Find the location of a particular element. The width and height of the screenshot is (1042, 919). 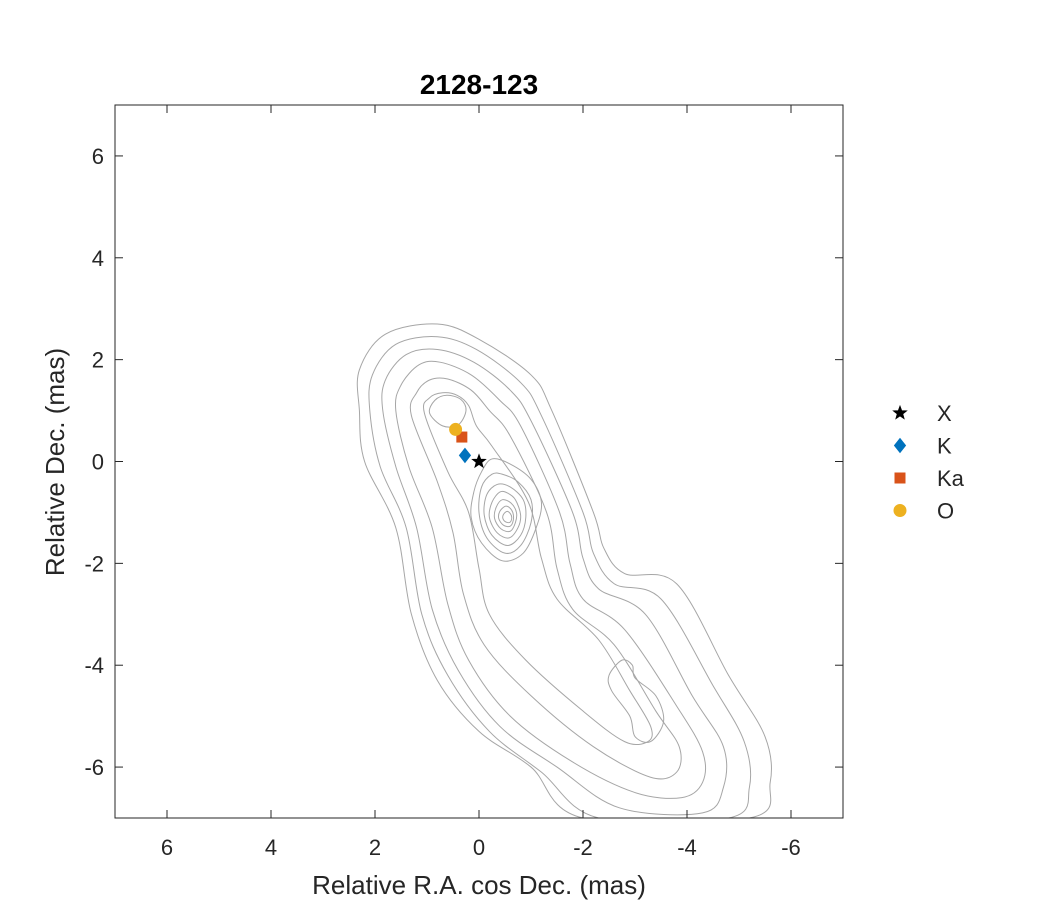

x-axis-label: Relative R.A. cos Dec. (mas) is located at coordinates (479, 885).